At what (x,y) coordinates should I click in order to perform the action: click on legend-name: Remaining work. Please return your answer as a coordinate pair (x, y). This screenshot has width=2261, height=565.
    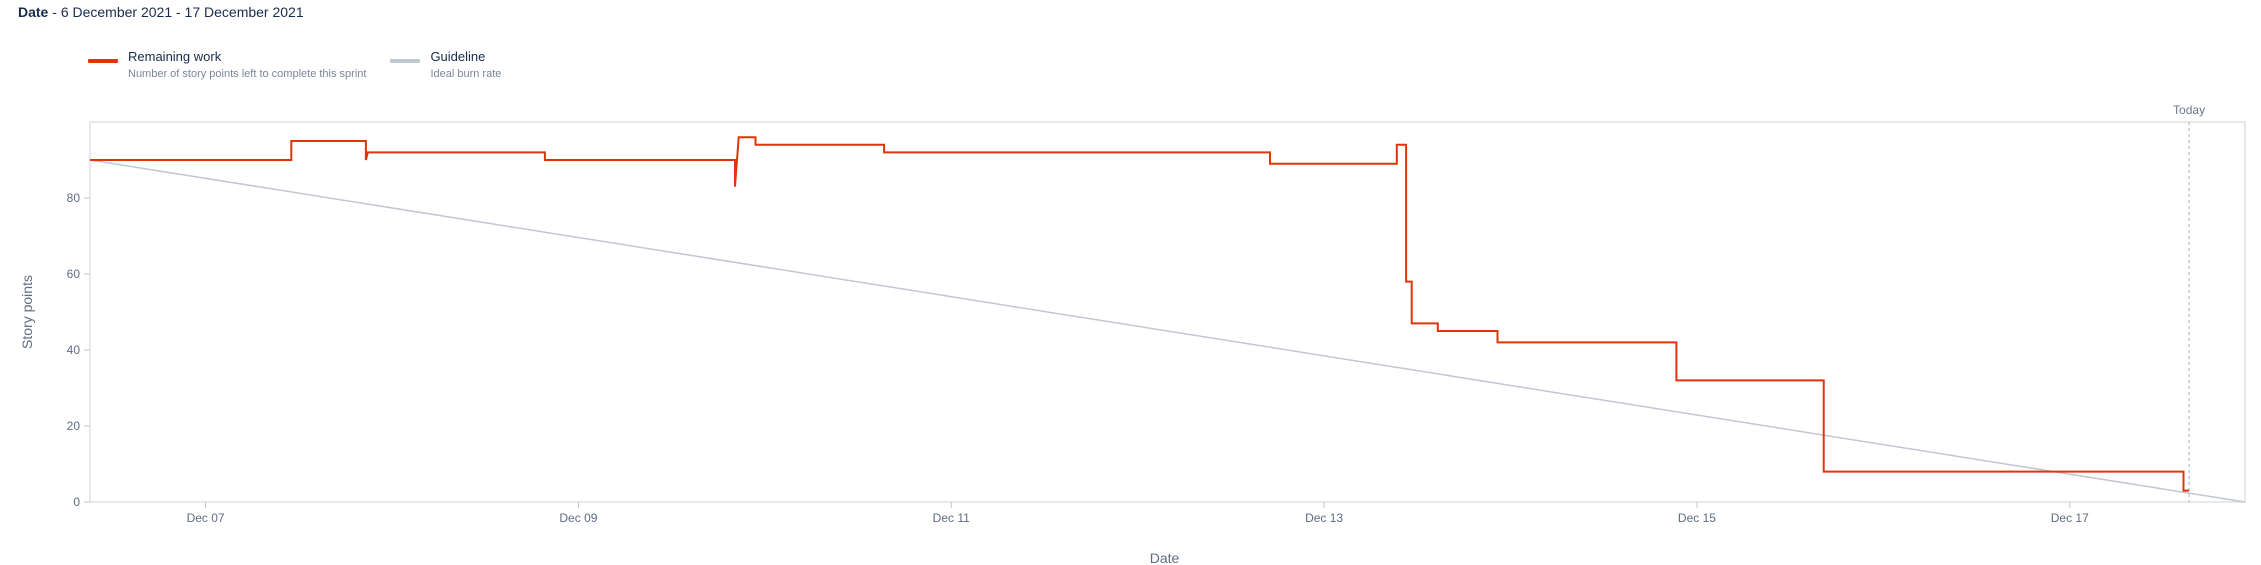
    Looking at the image, I should click on (175, 56).